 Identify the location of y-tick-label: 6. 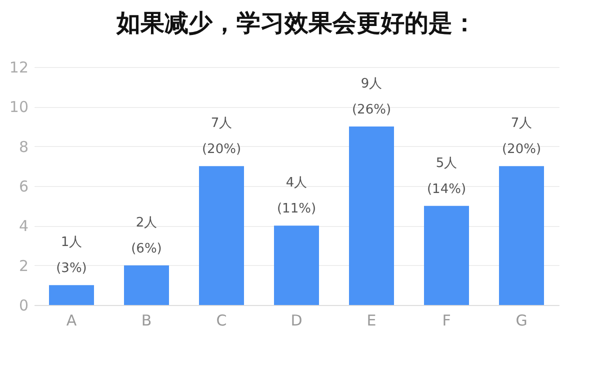
(23, 187).